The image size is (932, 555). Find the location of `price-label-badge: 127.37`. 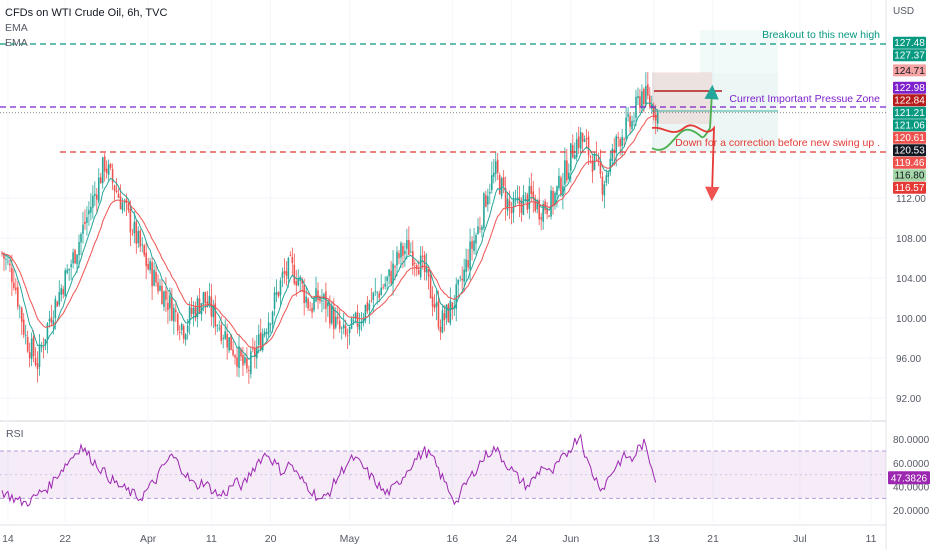

price-label-badge: 127.37 is located at coordinates (909, 55).